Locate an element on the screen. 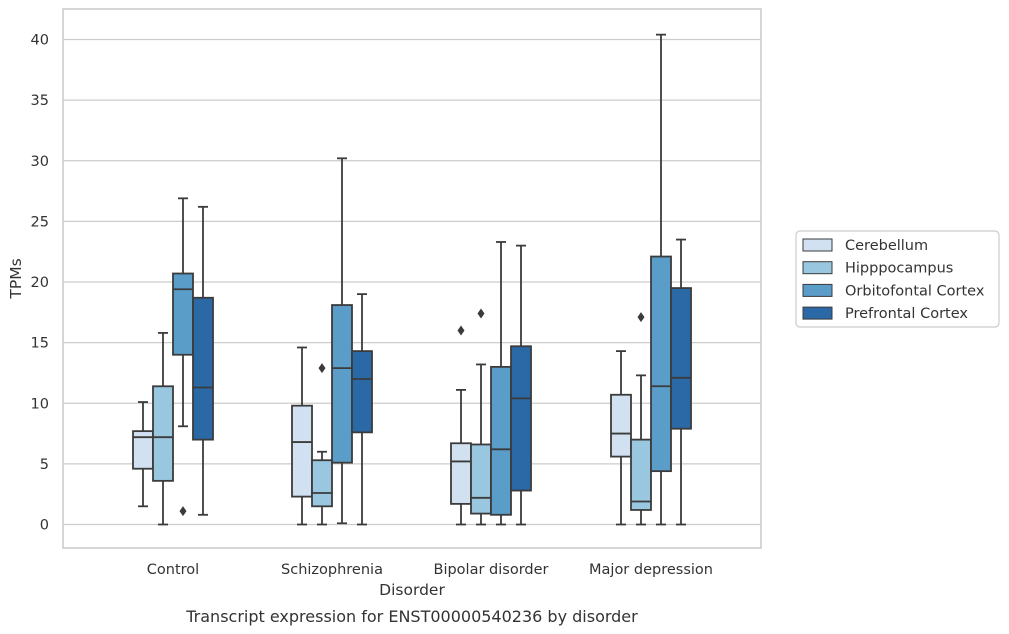  y-tick-labels: 0 5 10 15 20 25 30 35 40 is located at coordinates (40, 283).